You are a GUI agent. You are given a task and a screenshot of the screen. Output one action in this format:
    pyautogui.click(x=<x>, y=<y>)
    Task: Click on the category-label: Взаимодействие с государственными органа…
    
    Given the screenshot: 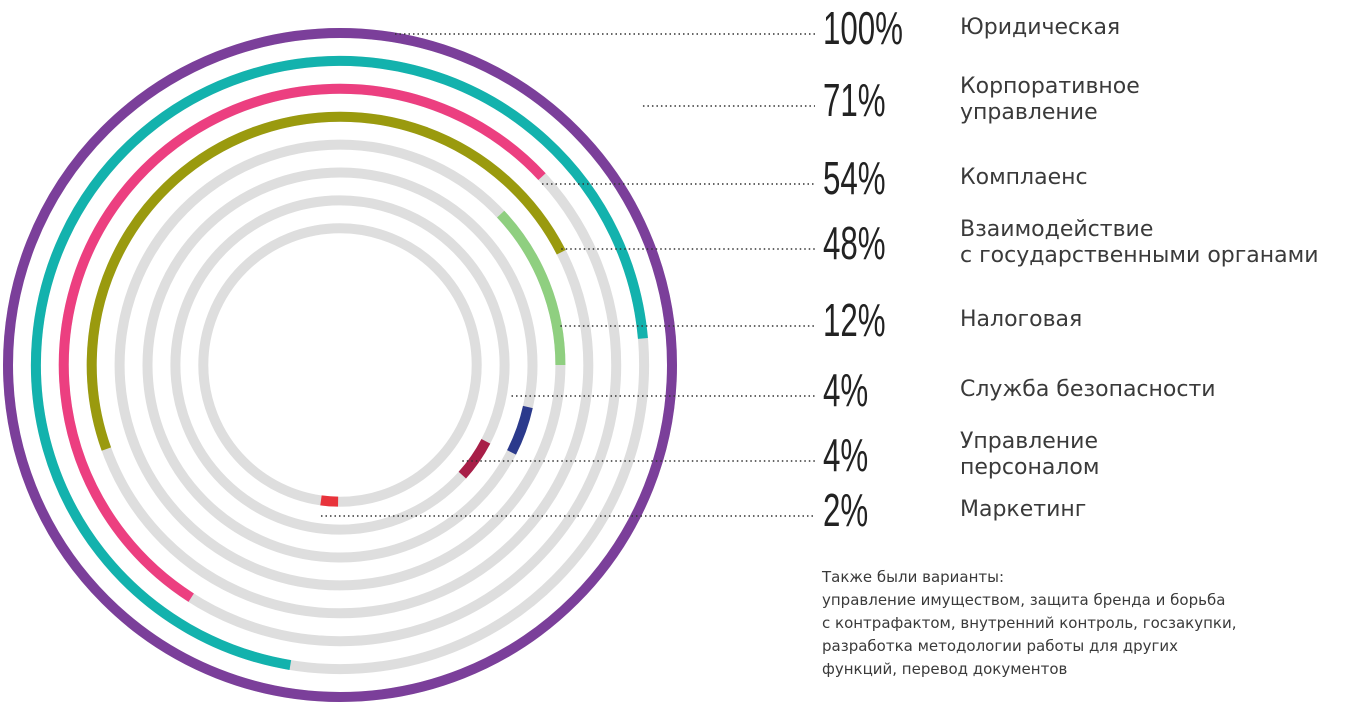 What is the action you would take?
    pyautogui.click(x=1139, y=242)
    